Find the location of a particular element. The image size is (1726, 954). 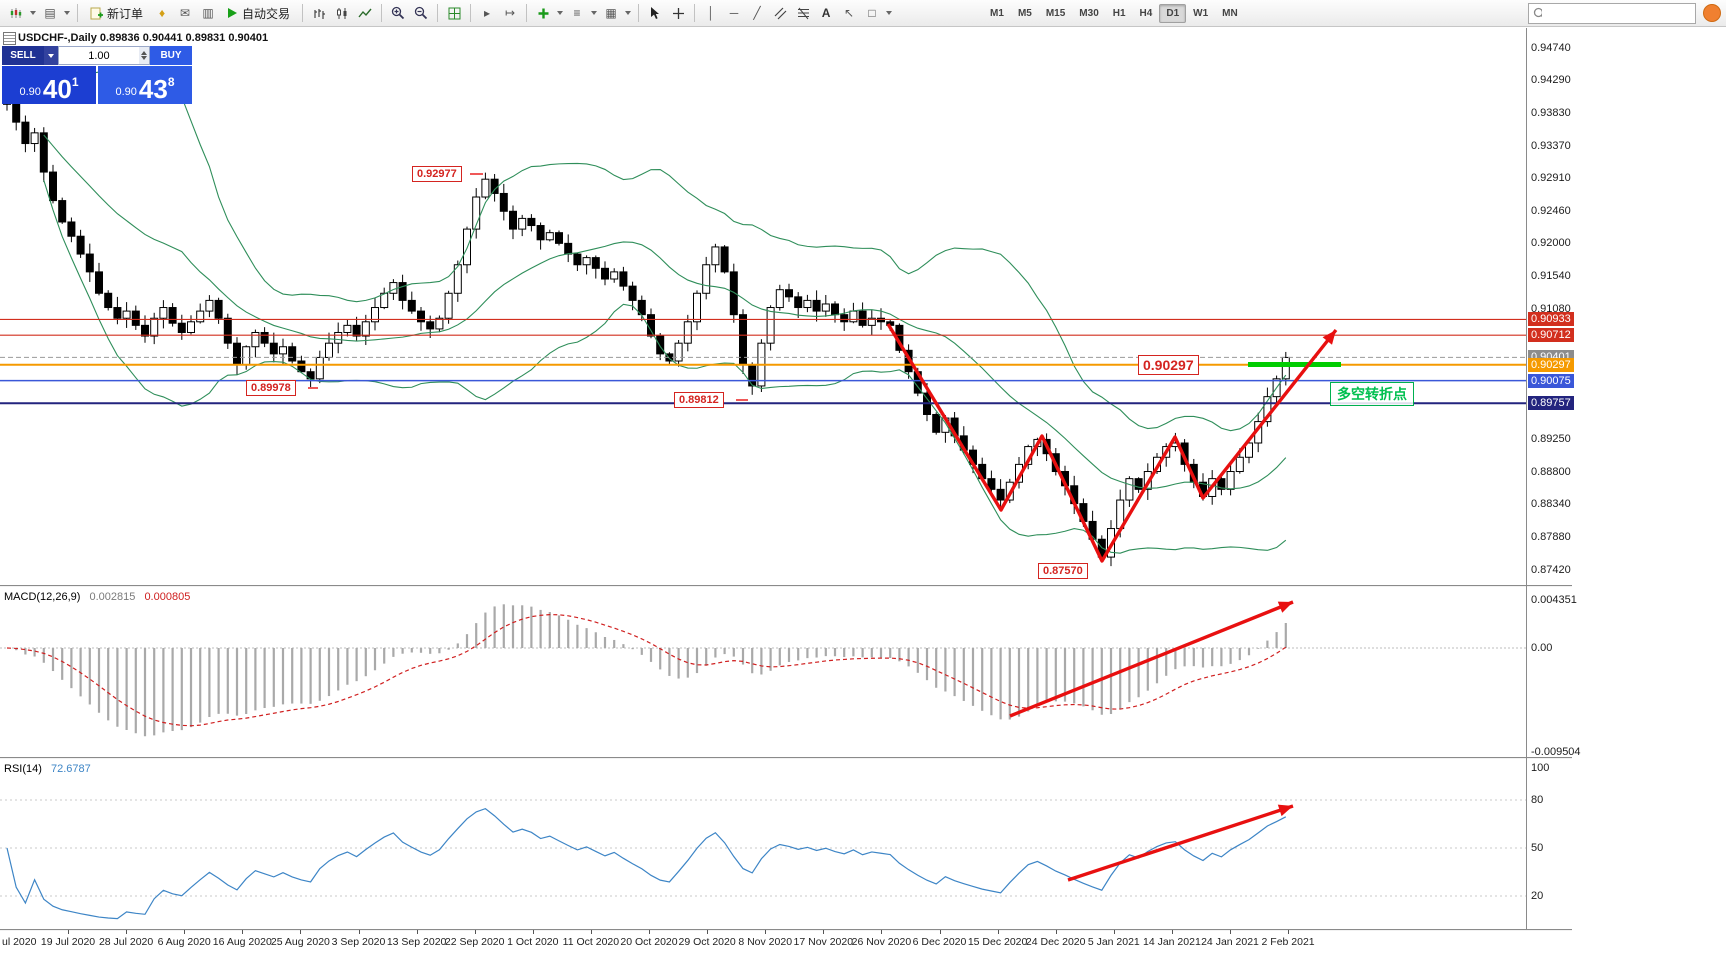

price-tick: 0.93370 is located at coordinates (1551, 145).